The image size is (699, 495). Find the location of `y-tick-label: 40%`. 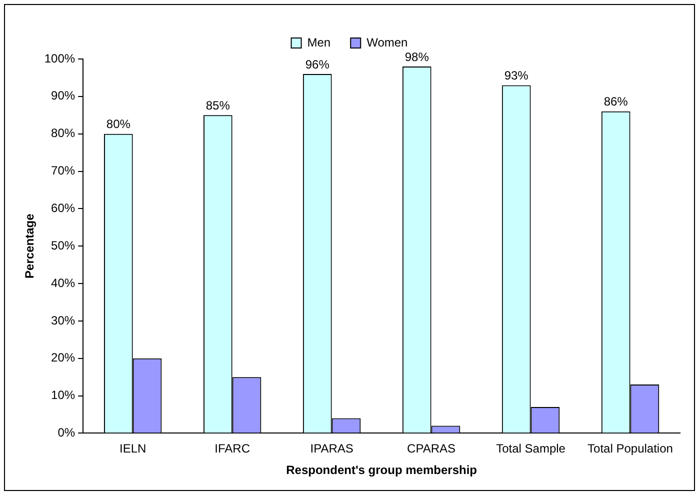

y-tick-label: 40% is located at coordinates (63, 283).